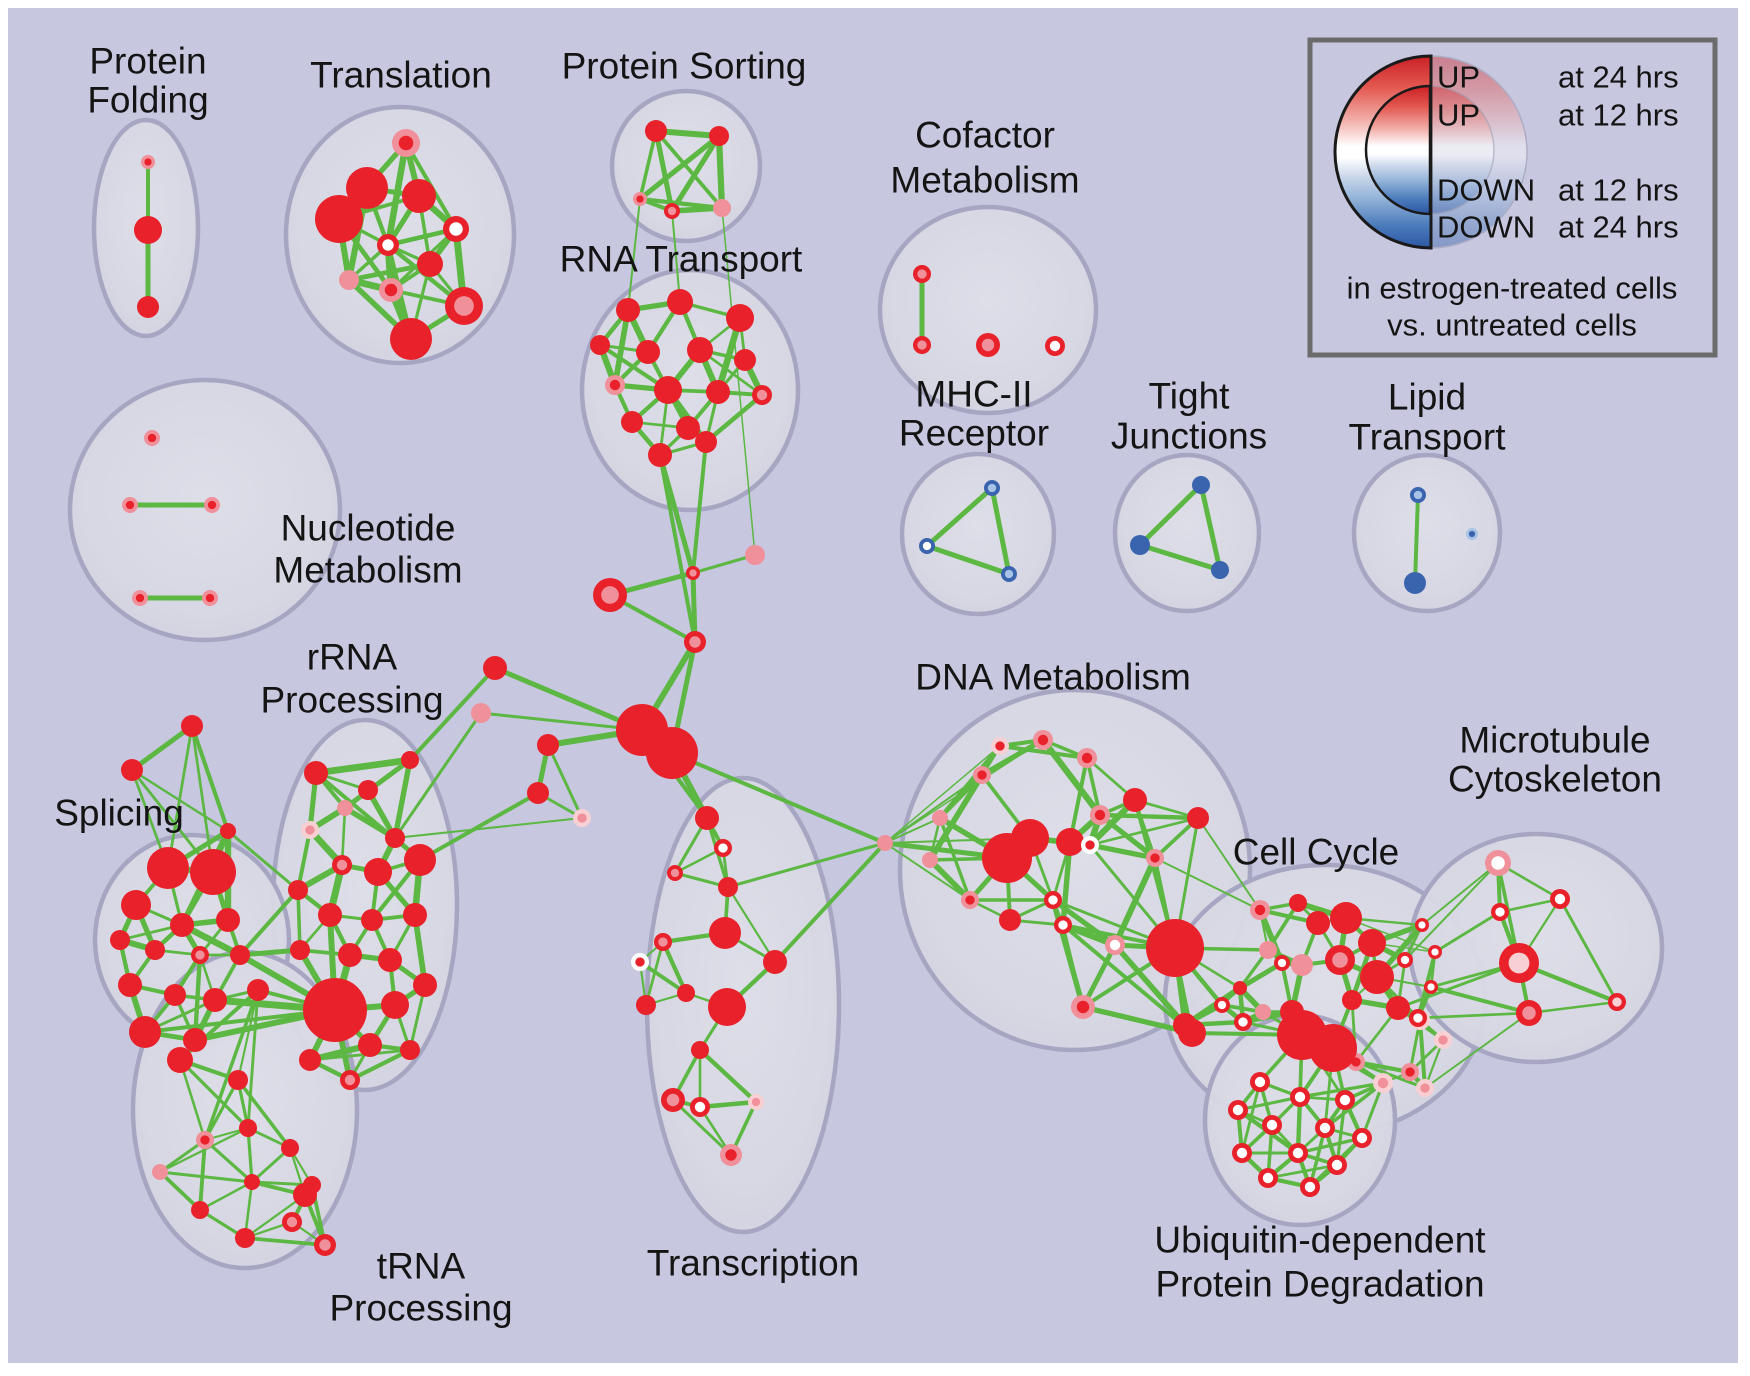  I want to click on cluster-label-mhc2-receptor: Receptor, so click(974, 433).